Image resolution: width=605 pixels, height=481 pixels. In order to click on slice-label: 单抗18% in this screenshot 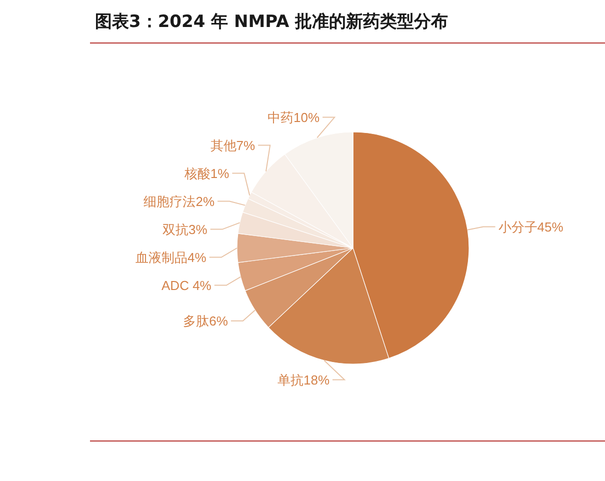, I will do `click(303, 380)`.